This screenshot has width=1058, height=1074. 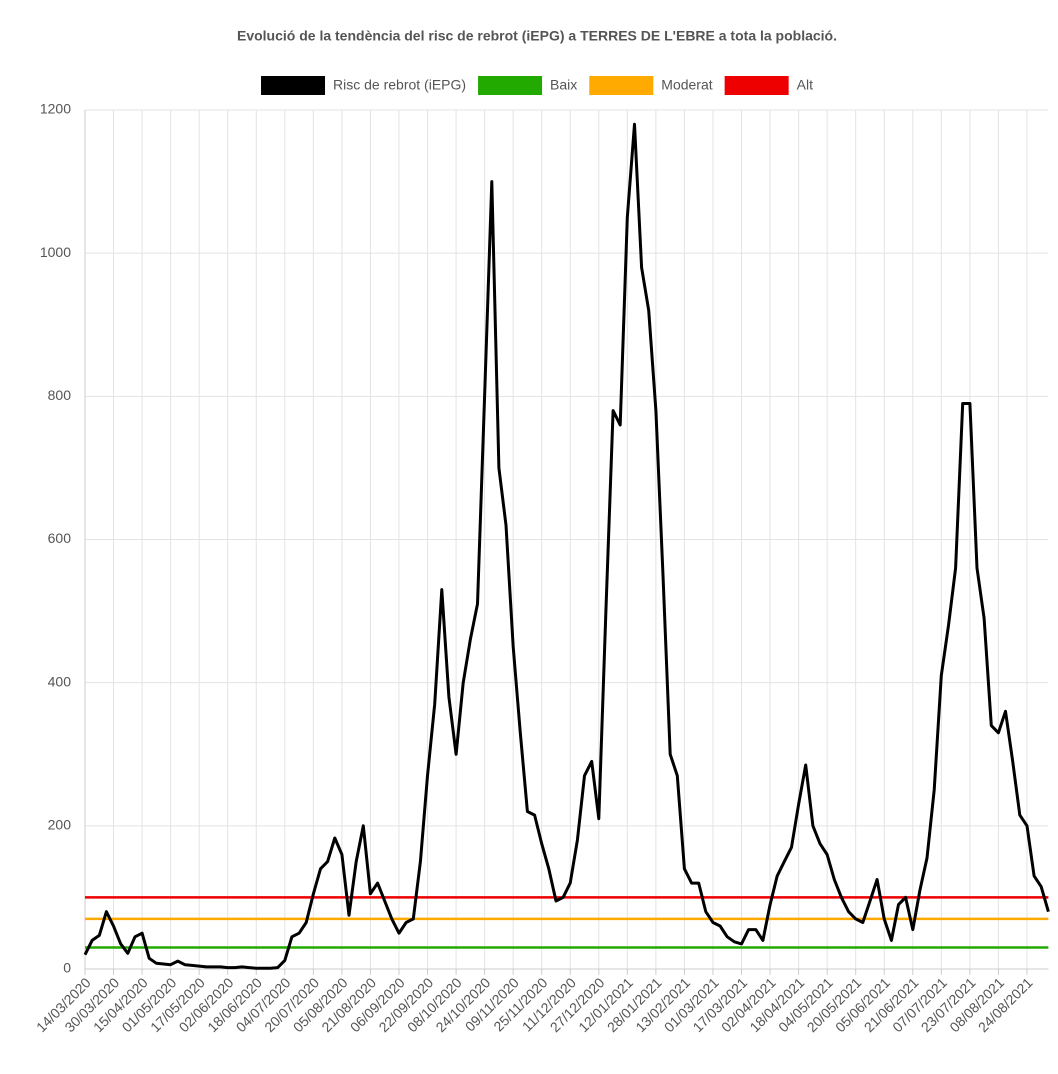 I want to click on legend-label: Risc de rebrot (iEPG), so click(x=399, y=85).